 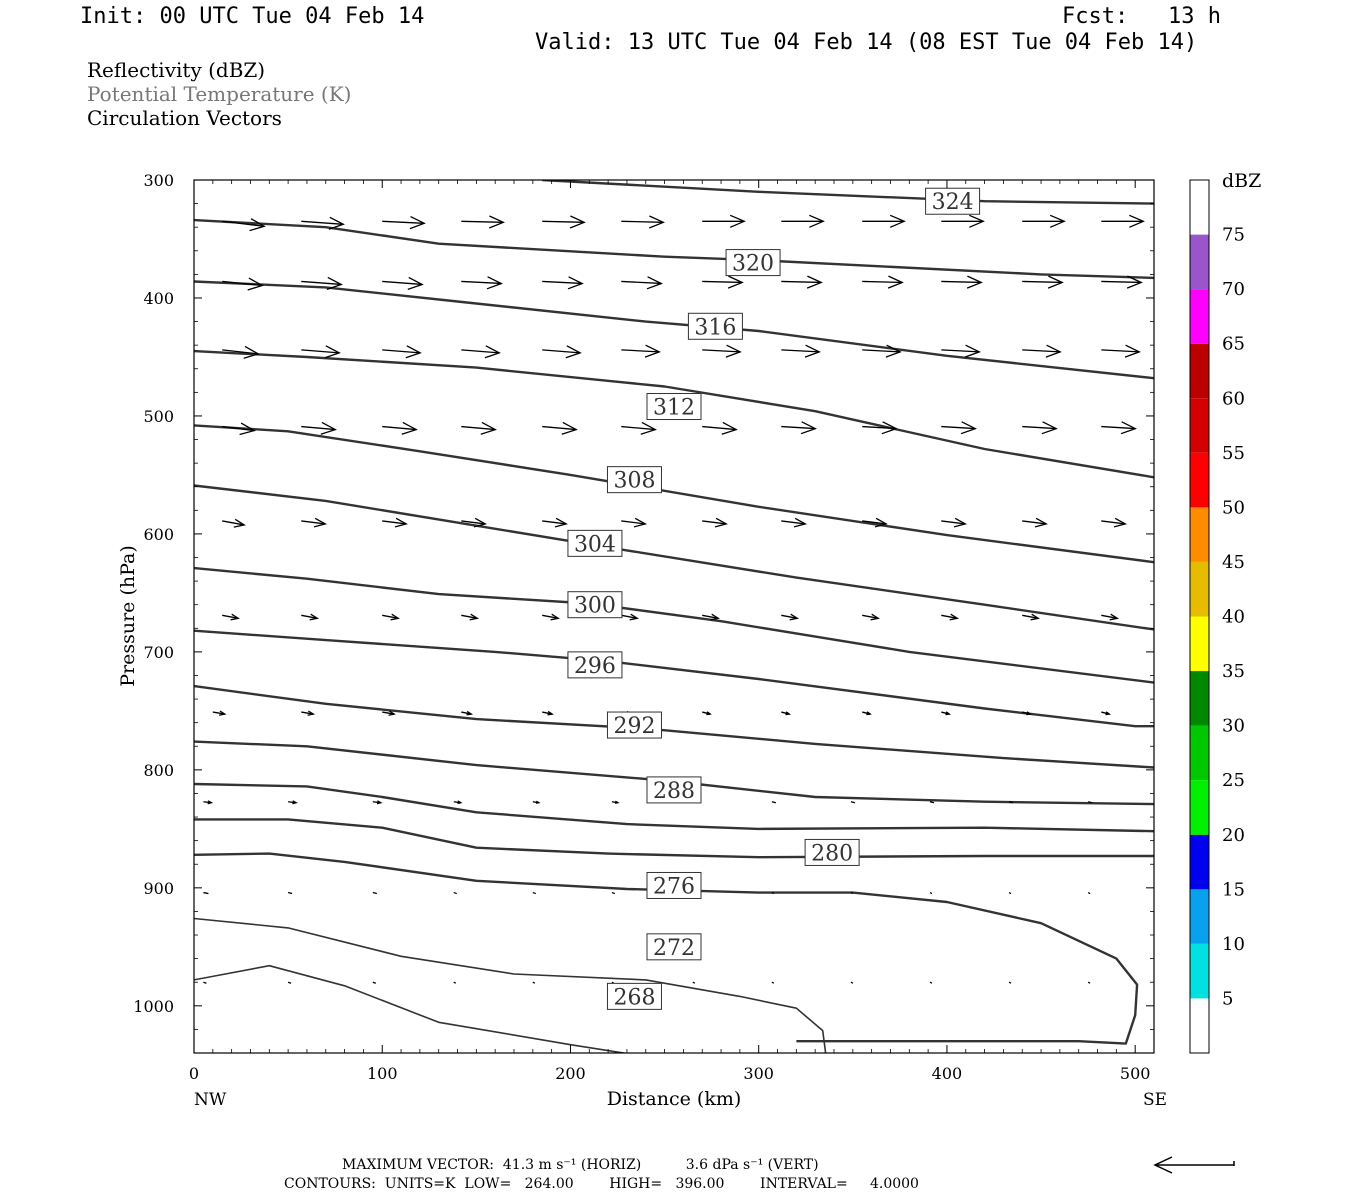 I want to click on theta-label-text: 272, so click(x=674, y=948).